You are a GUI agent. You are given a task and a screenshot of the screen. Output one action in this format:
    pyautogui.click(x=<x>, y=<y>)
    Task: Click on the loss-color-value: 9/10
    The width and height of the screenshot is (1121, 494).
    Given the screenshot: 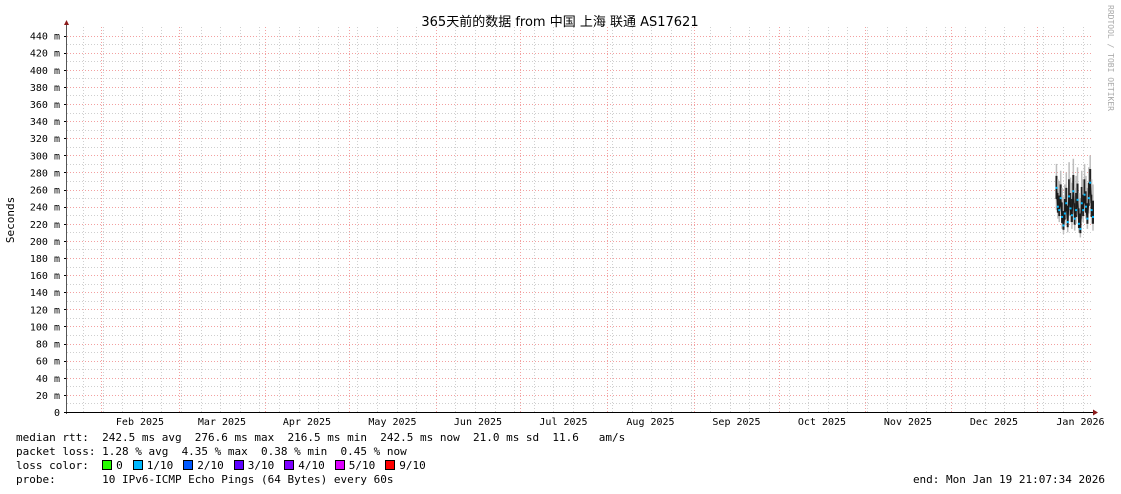 What is the action you would take?
    pyautogui.click(x=412, y=465)
    